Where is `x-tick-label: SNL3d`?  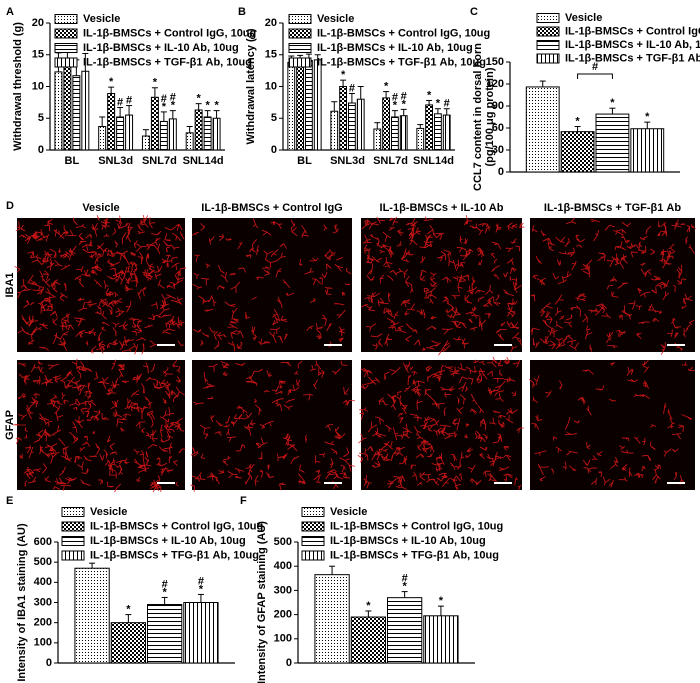 x-tick-label: SNL3d is located at coordinates (115, 161).